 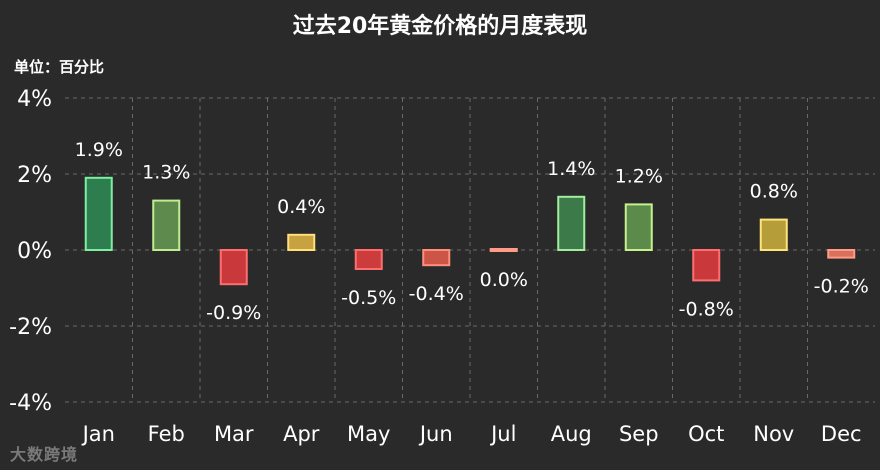 I want to click on y-tick-label: 0%, so click(x=34, y=251).